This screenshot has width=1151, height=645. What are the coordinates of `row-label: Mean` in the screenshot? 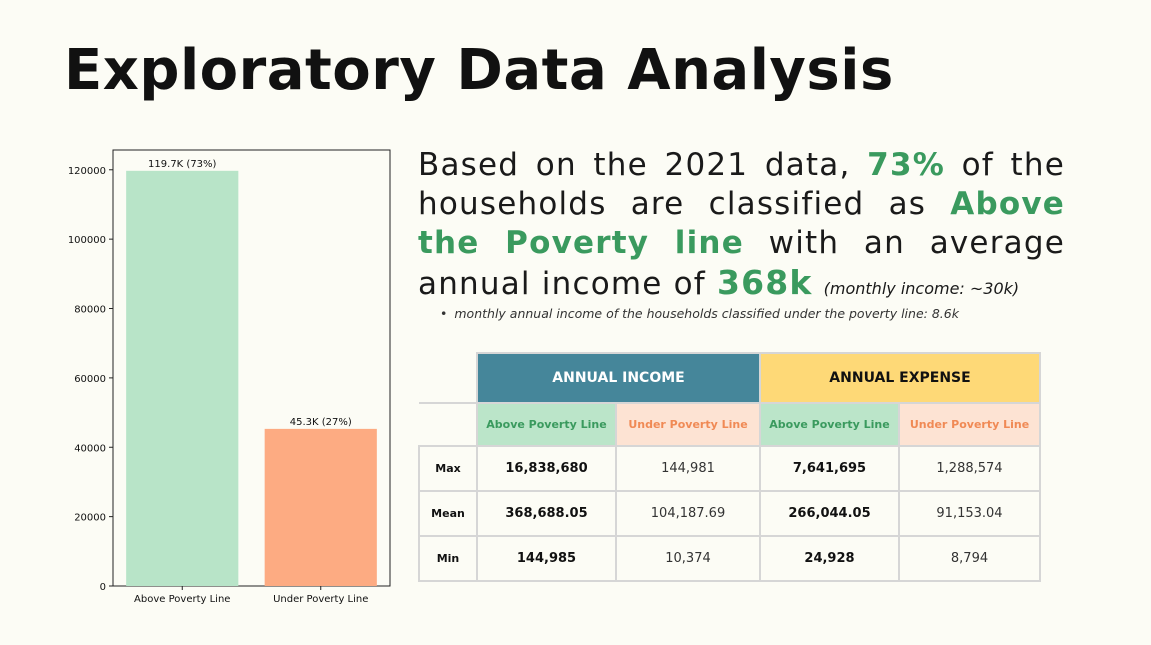 It's located at (448, 513).